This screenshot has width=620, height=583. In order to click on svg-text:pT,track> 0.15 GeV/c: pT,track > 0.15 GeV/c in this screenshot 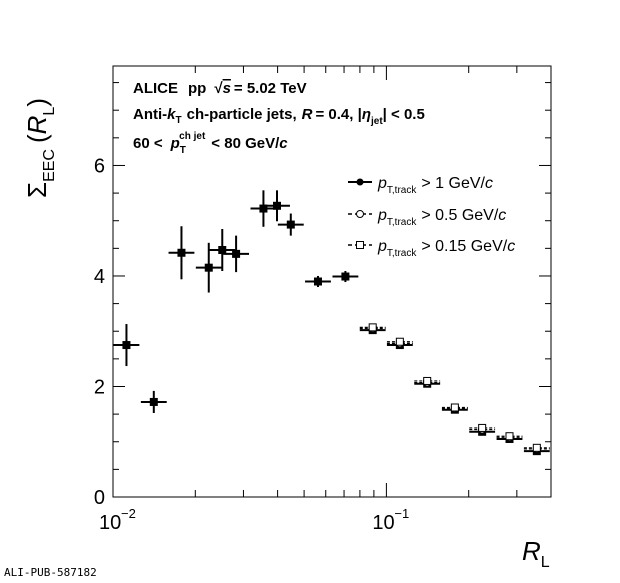, I will do `click(446, 248)`.